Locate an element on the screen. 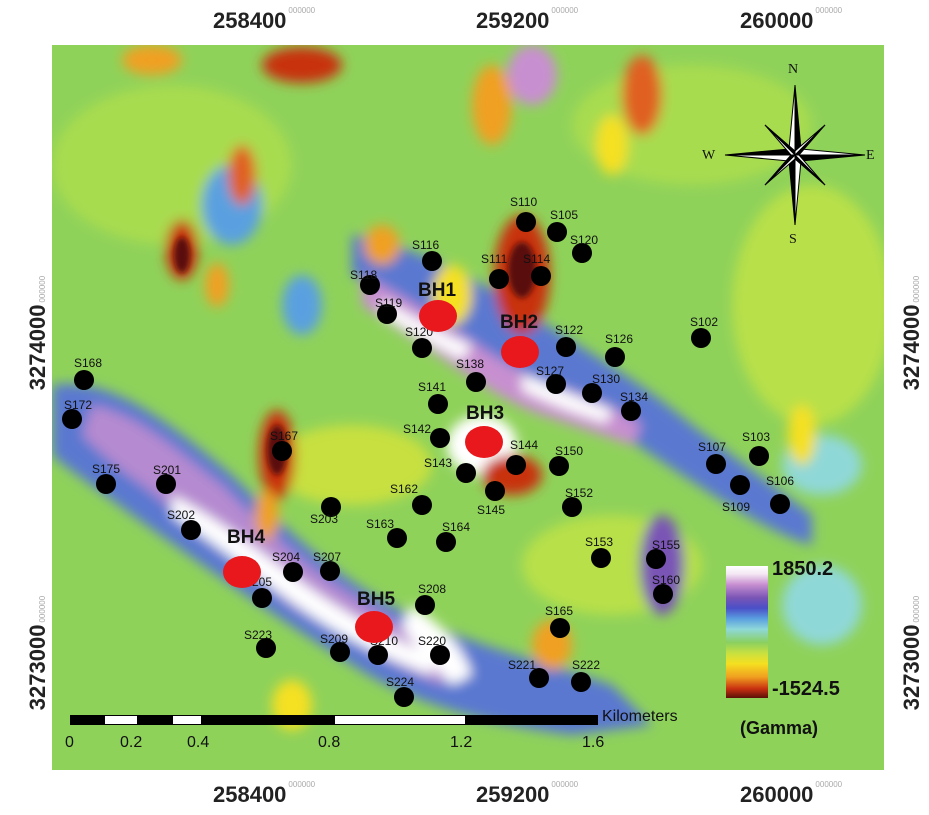  x-tick-label-top-2: 259200 000000 is located at coordinates (527, 19).